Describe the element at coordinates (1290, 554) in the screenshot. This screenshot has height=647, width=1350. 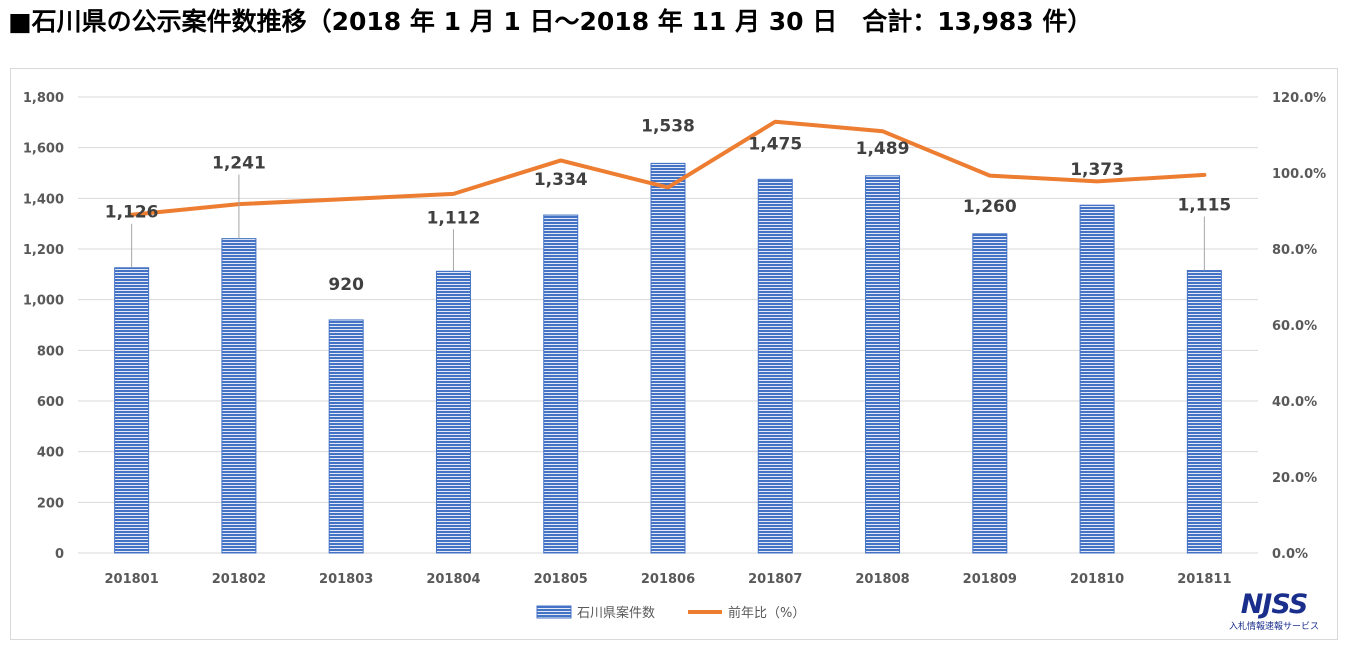
I see `y-right-tick-label: 0.0%` at that location.